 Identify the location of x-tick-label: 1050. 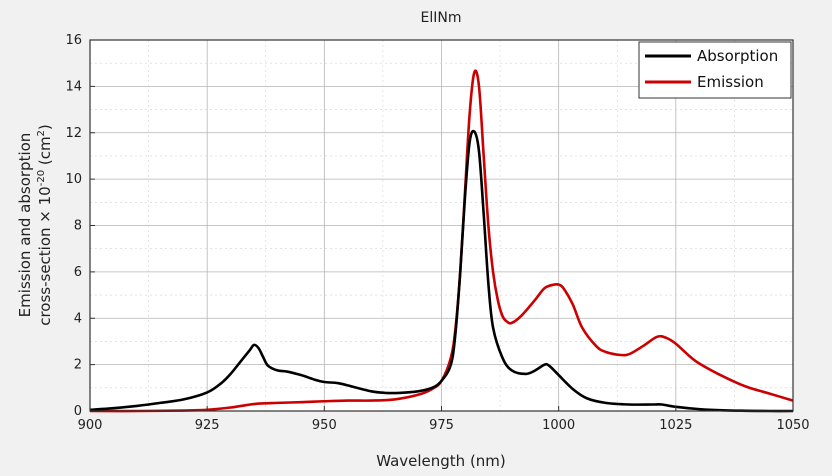
(792, 425).